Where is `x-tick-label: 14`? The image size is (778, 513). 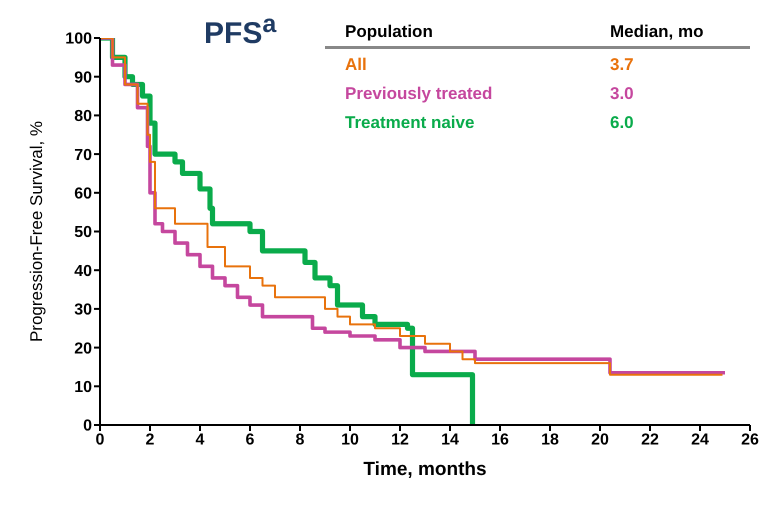 x-tick-label: 14 is located at coordinates (450, 439).